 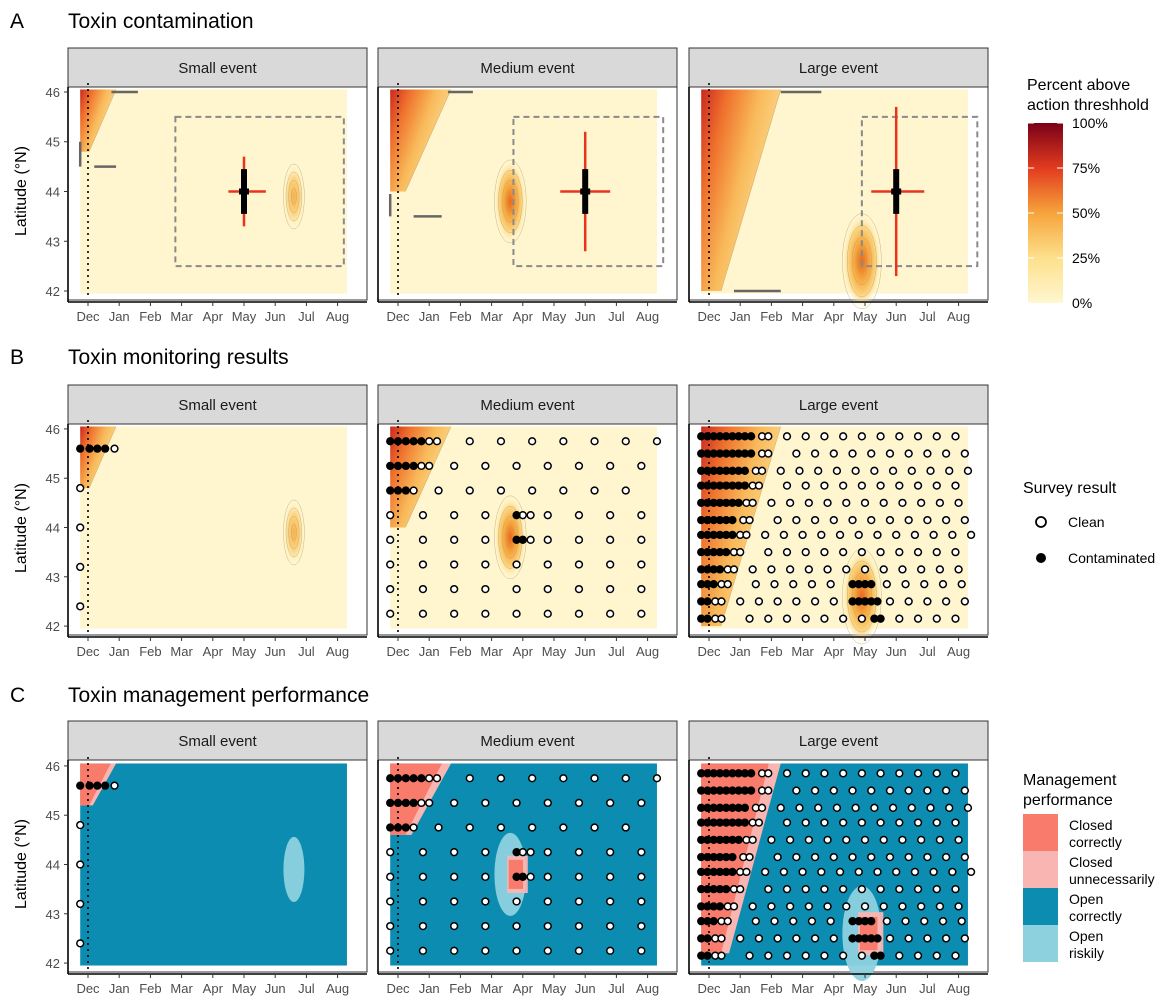 I want to click on row-title-c: Toxin management performance, so click(x=218, y=695).